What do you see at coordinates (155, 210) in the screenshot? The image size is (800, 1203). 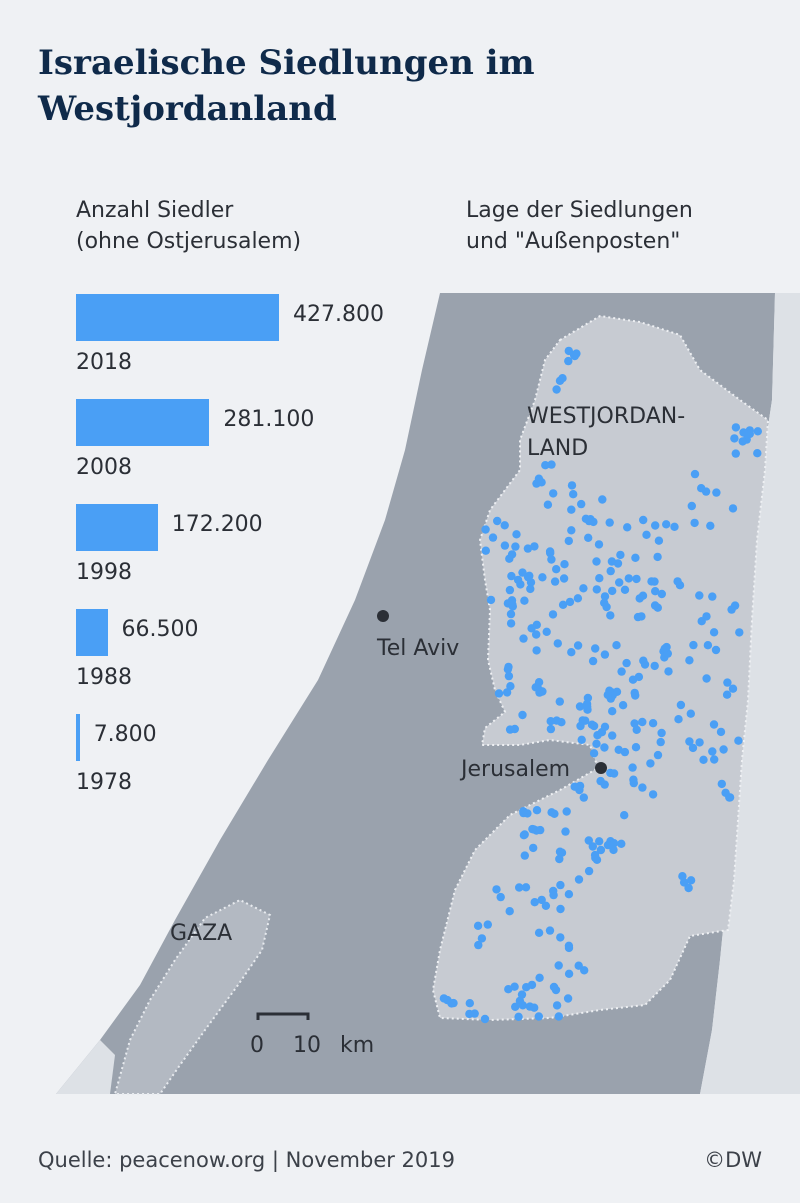 I see `chart-heading-line1: Anzahl Siedler` at bounding box center [155, 210].